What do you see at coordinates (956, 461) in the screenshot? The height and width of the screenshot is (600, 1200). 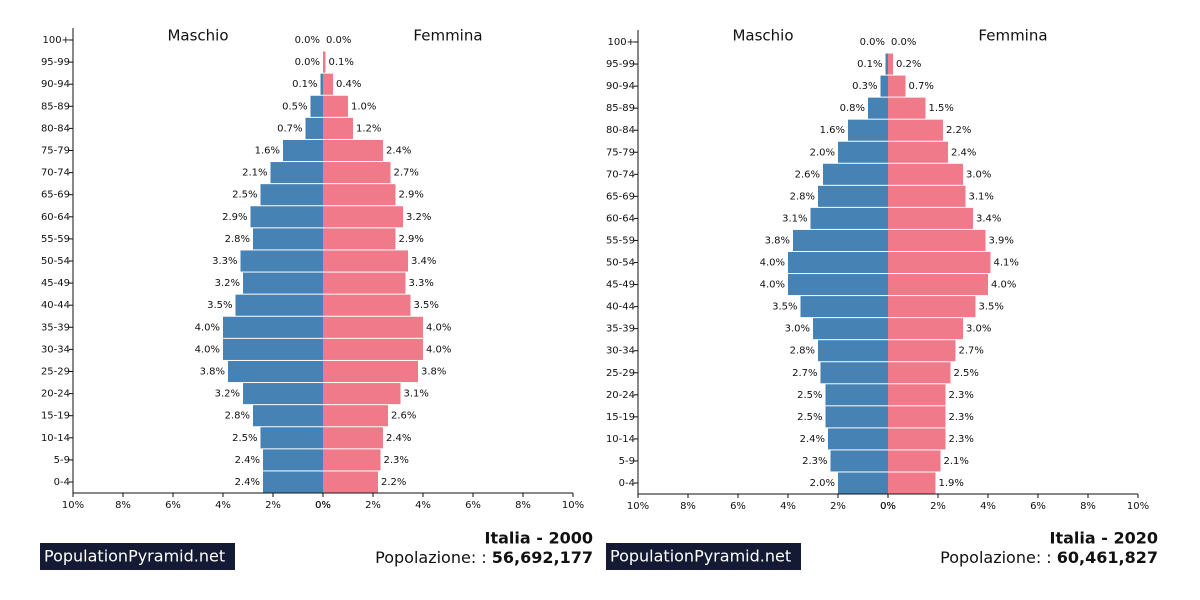 I see `value-label: 2.1%` at bounding box center [956, 461].